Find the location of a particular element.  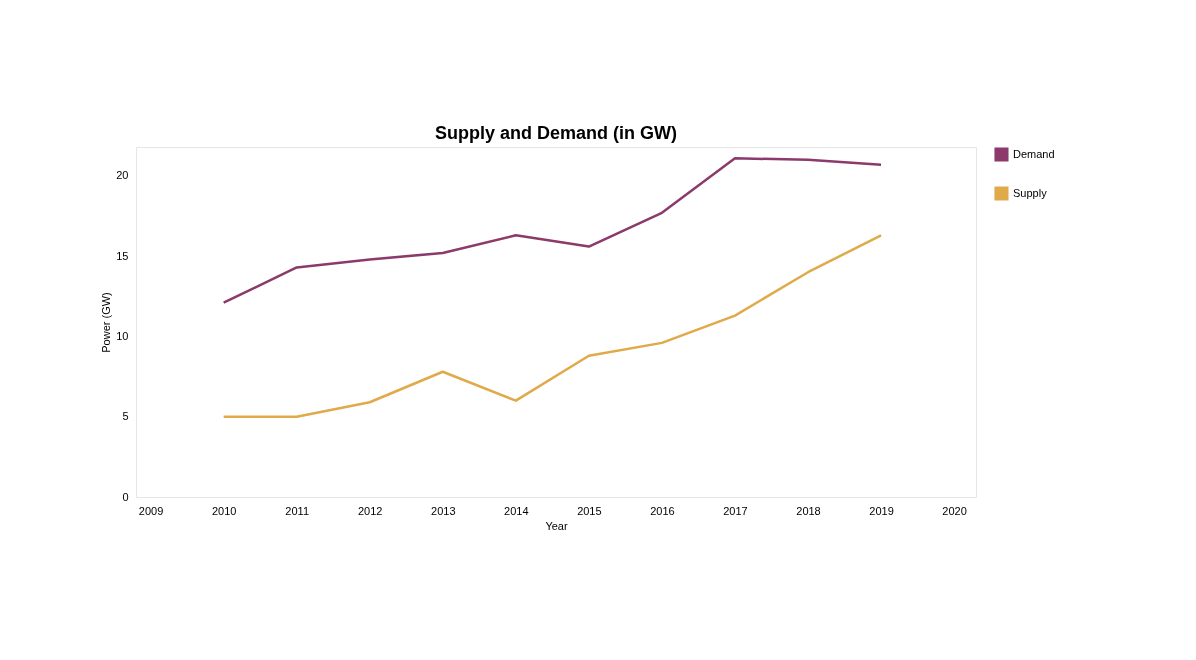

x-tick-label: 2013 is located at coordinates (443, 510).